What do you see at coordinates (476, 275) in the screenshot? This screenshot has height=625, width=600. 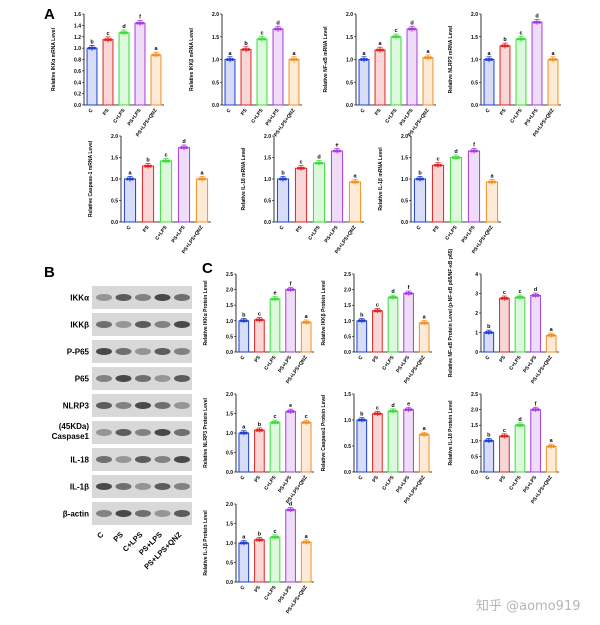 I see `y-tick-label: 4` at bounding box center [476, 275].